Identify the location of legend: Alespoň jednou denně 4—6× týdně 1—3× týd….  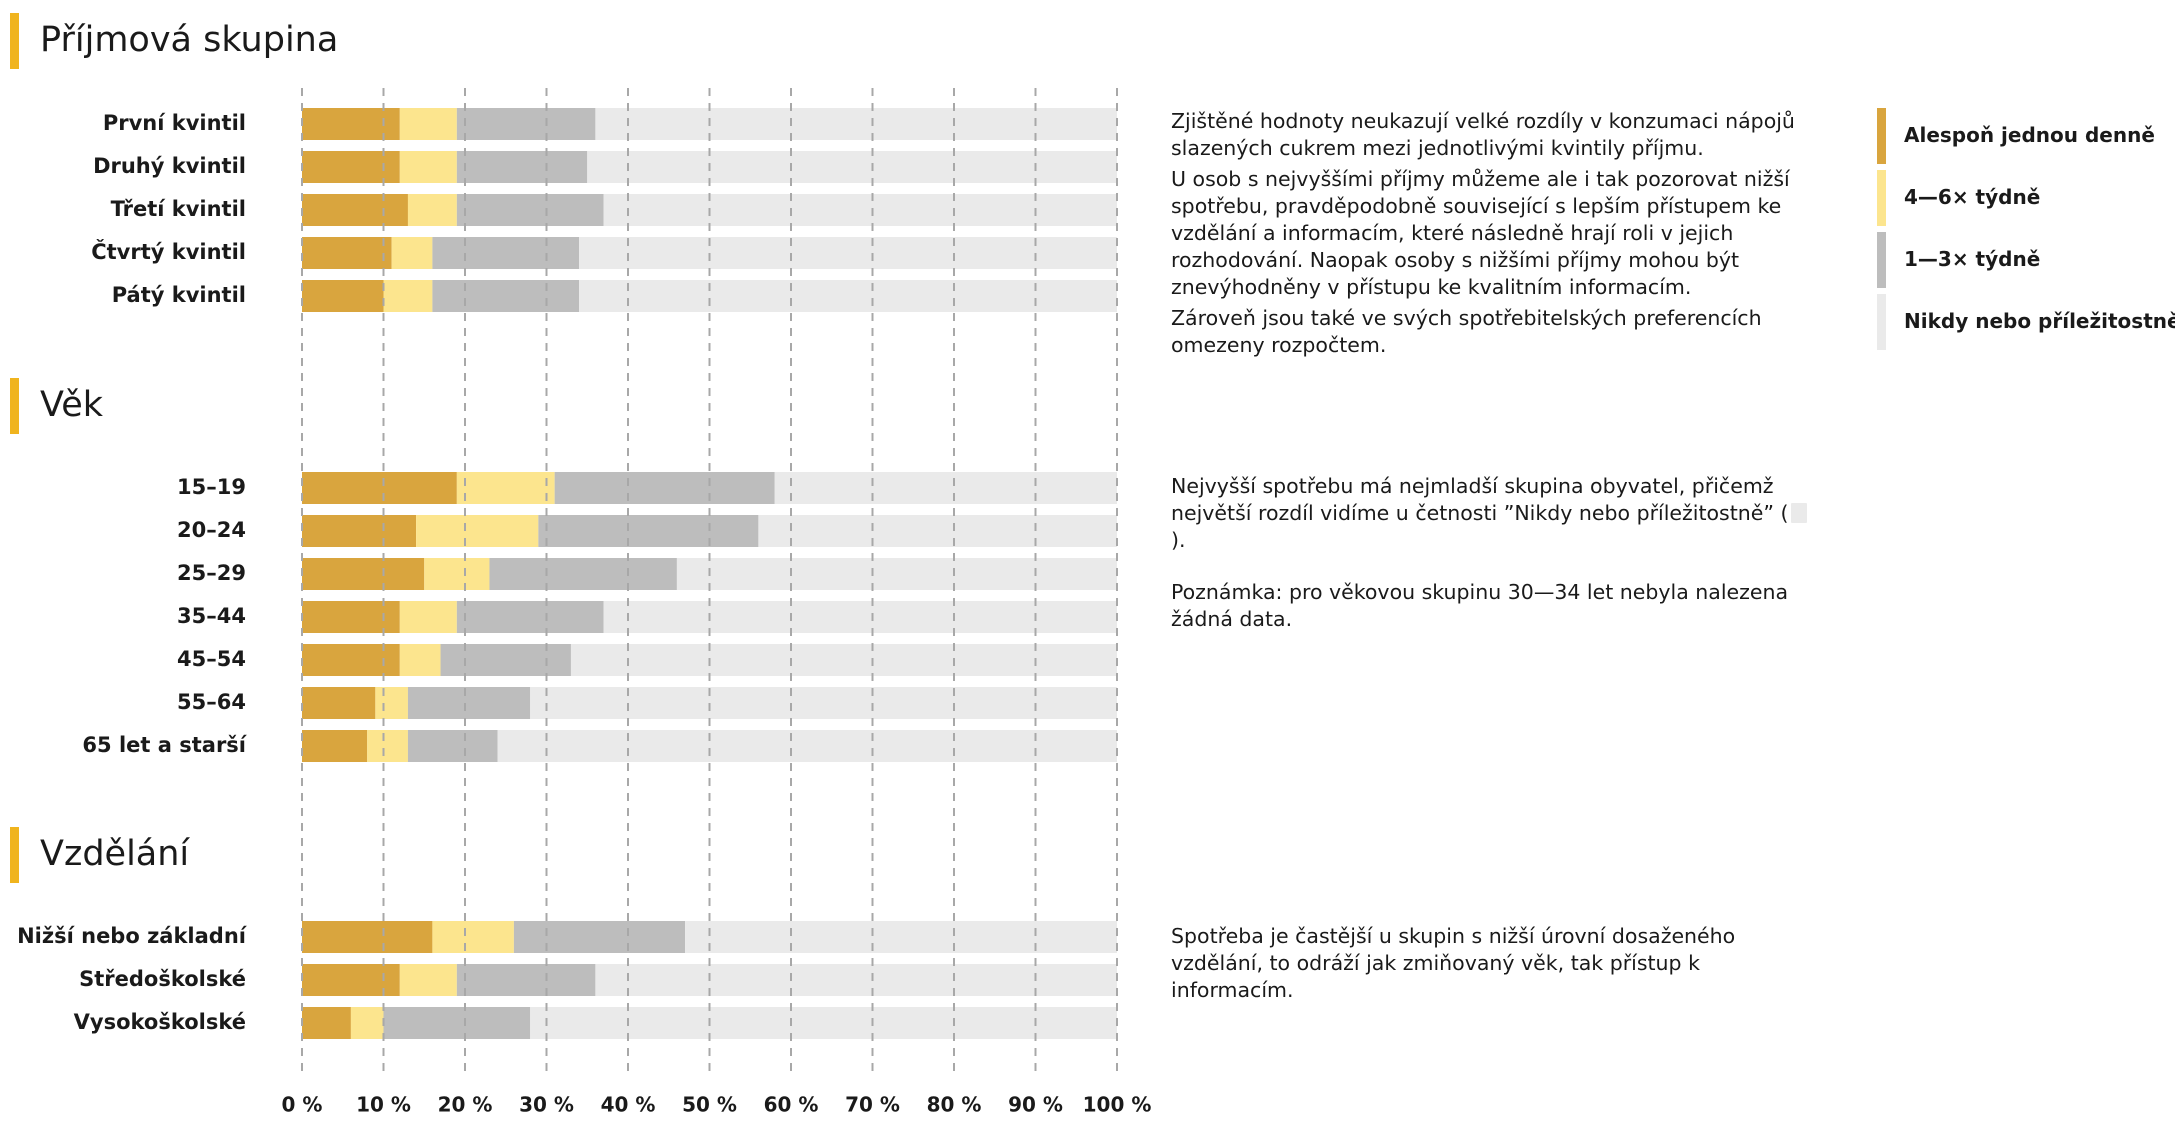
(2026, 232).